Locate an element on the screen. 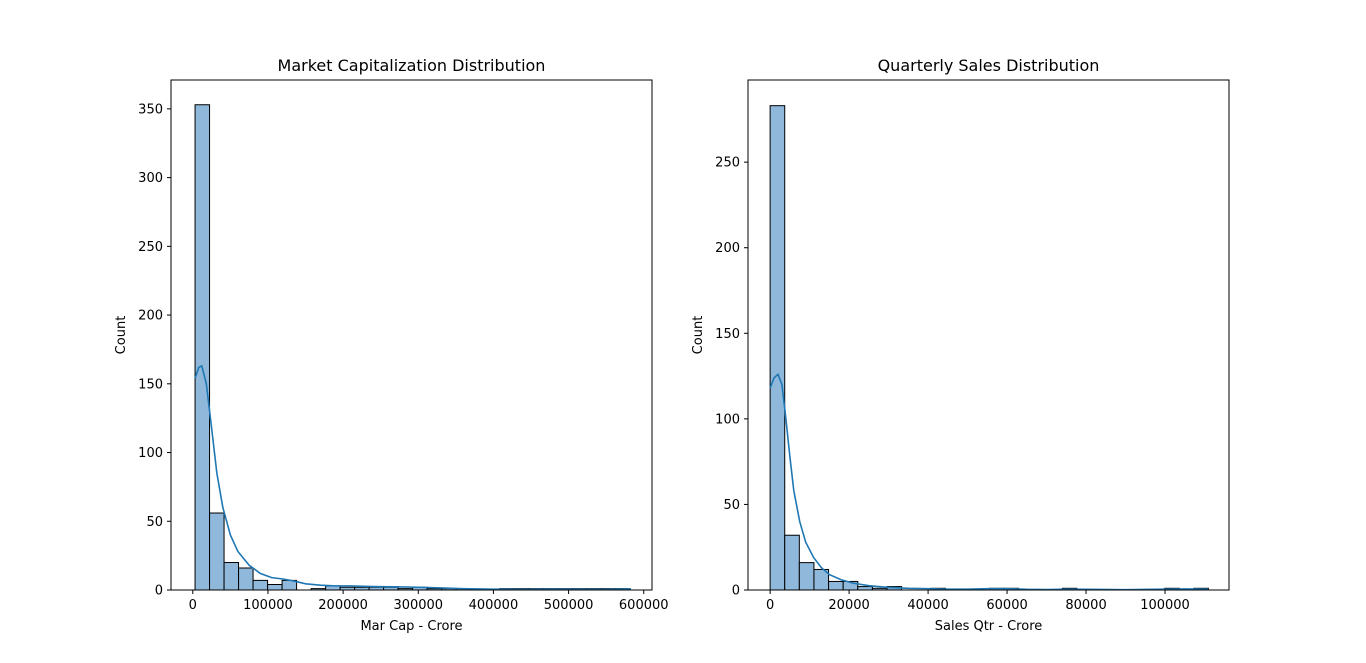  market-cap-y-axis-label: Count is located at coordinates (121, 335).